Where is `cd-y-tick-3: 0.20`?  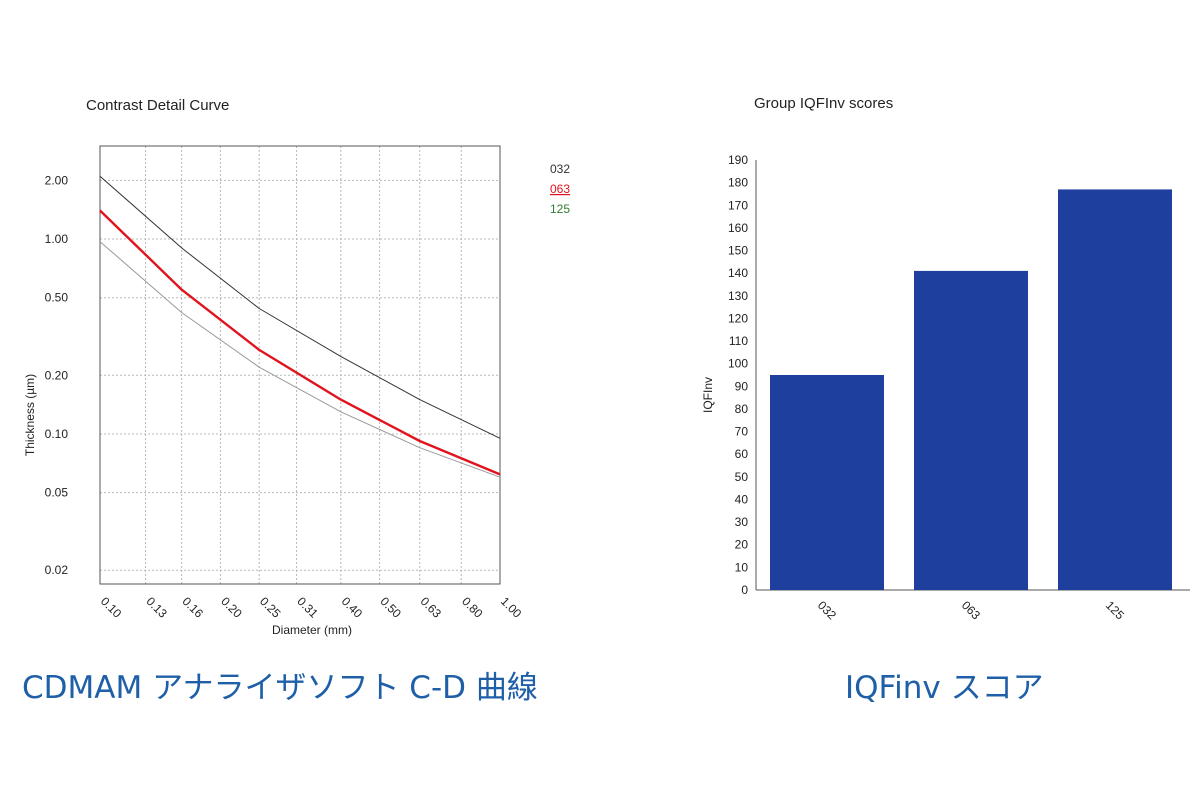 cd-y-tick-3: 0.20 is located at coordinates (57, 375).